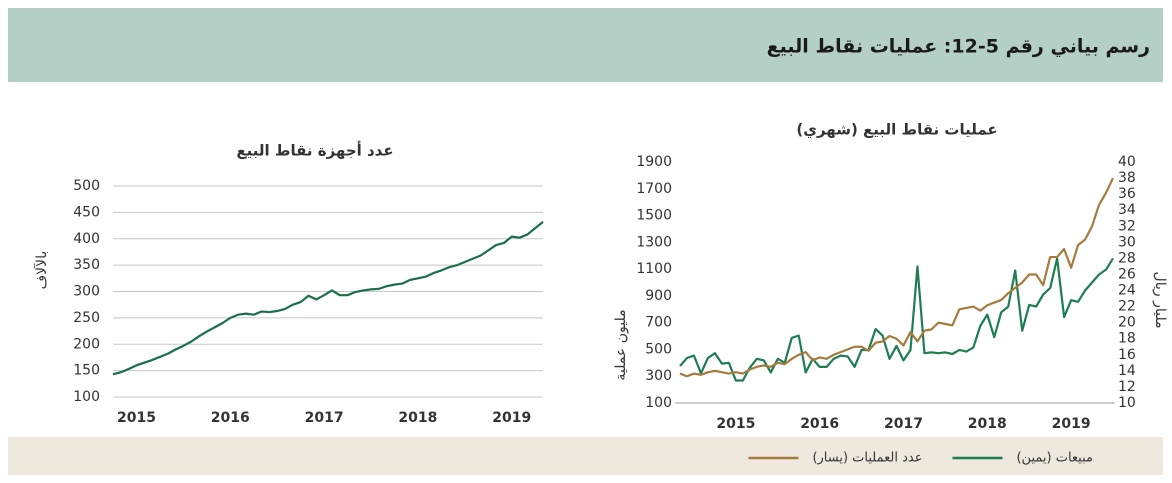  I want to click on chart-title: عمليات نقاط البيع (شهري), so click(896, 130).